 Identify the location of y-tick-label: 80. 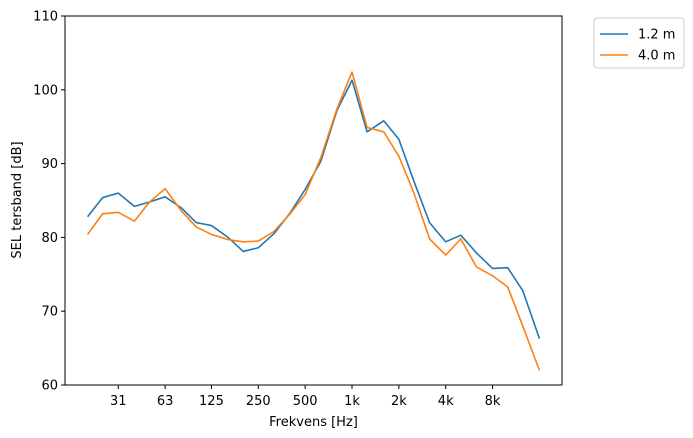
(49, 238).